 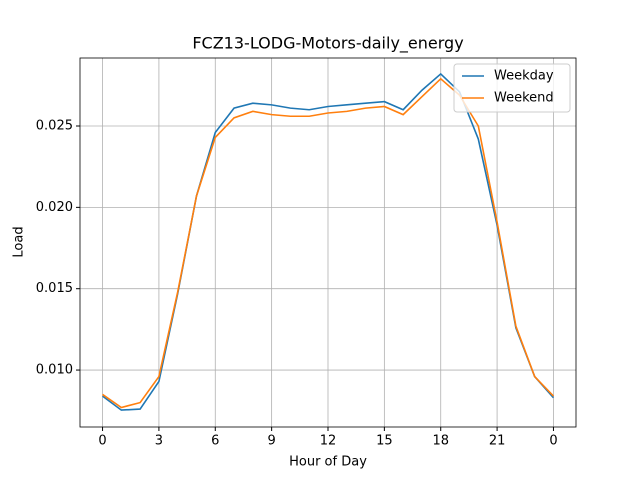 What do you see at coordinates (159, 441) in the screenshot?
I see `x-tick-label: 3` at bounding box center [159, 441].